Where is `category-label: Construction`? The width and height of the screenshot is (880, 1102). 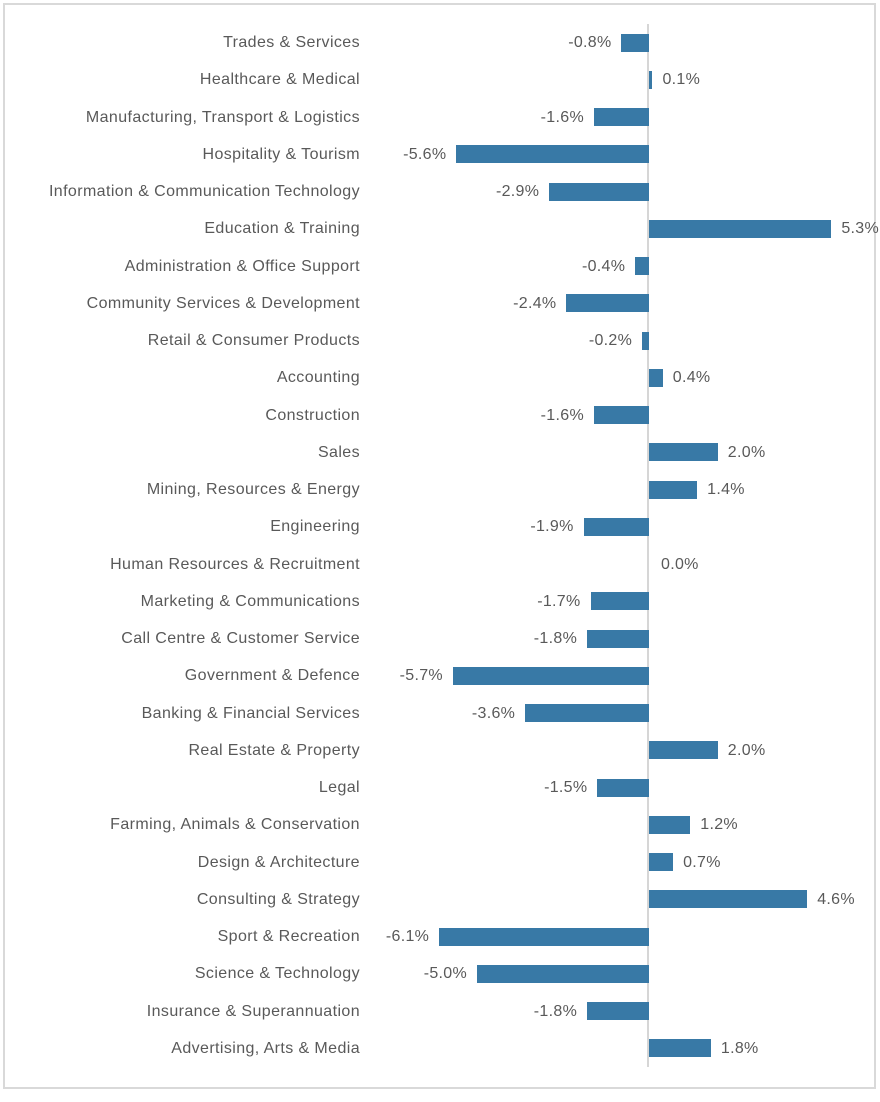
category-label: Construction is located at coordinates (312, 415).